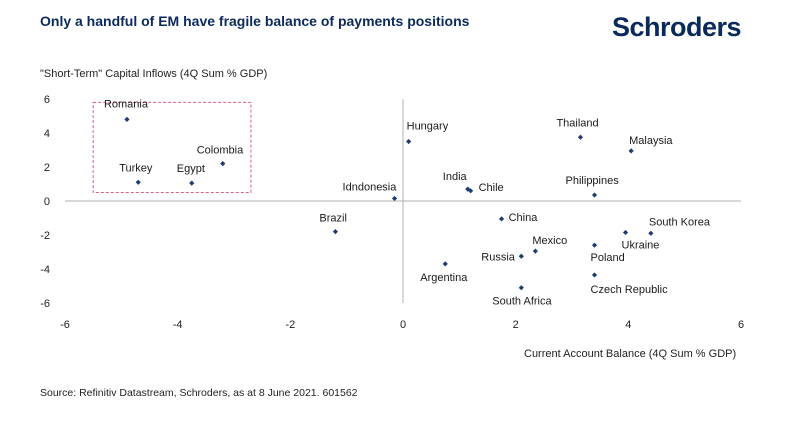 The width and height of the screenshot is (785, 424). I want to click on highlight-box-rect, so click(172, 147).